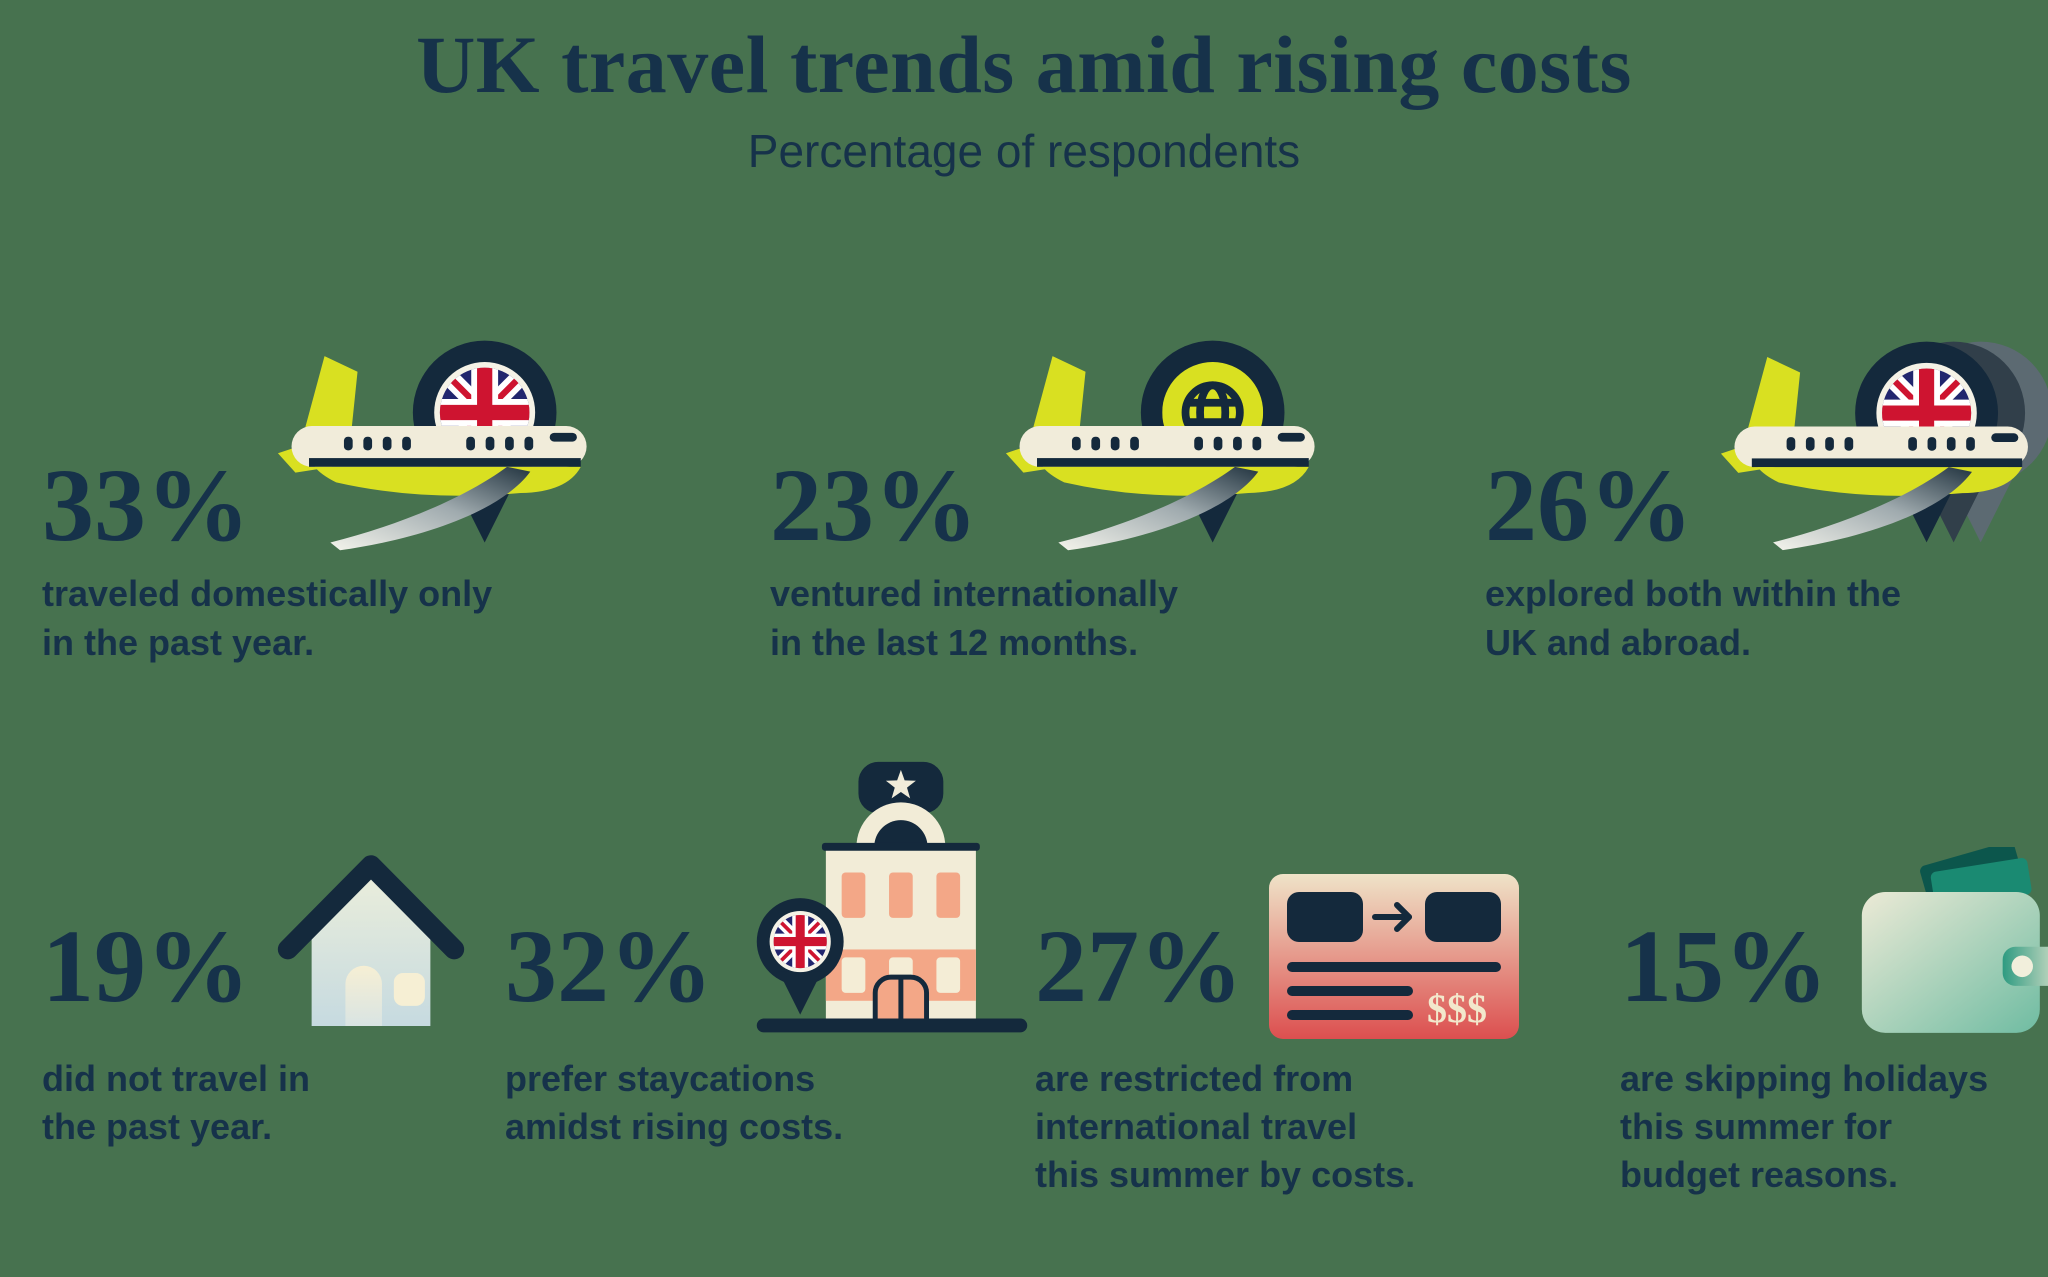 Image resolution: width=2048 pixels, height=1277 pixels. Describe the element at coordinates (674, 1102) in the screenshot. I see `stat-caption: prefer staycations amidst rising costs.` at that location.